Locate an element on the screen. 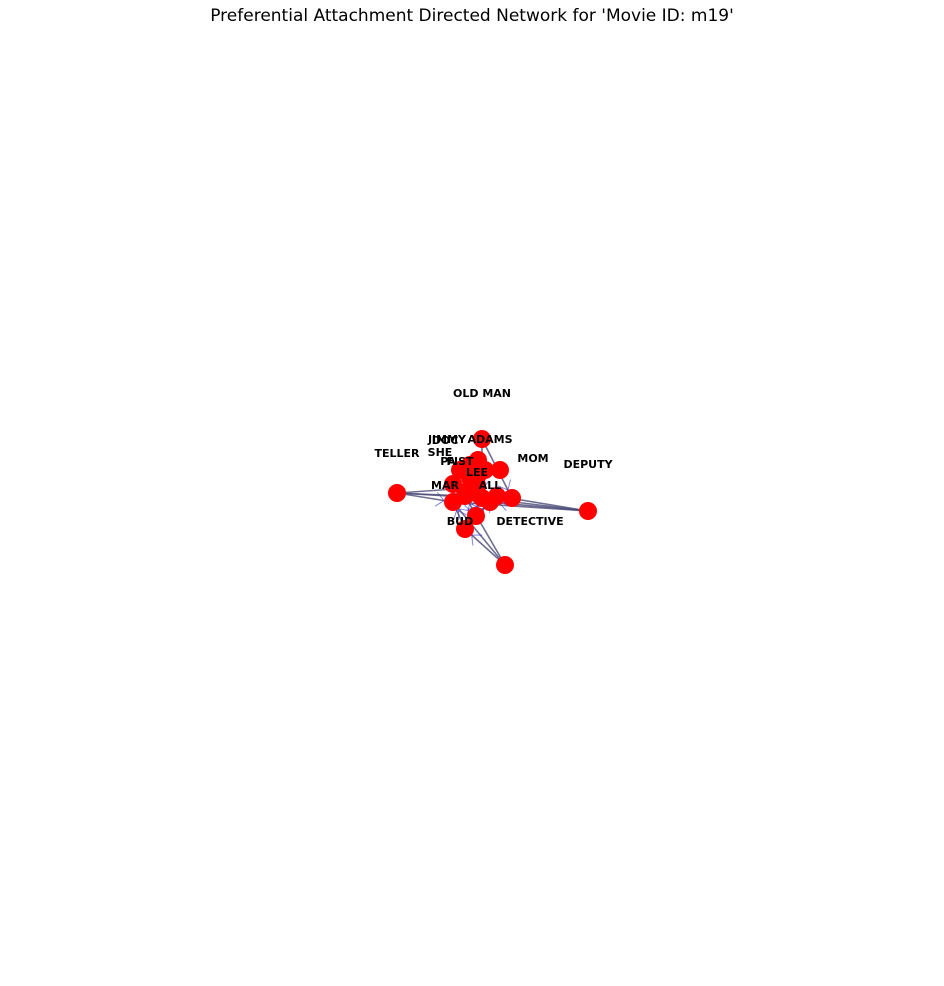 The width and height of the screenshot is (944, 986). node-label-pa: PA is located at coordinates (448, 461).